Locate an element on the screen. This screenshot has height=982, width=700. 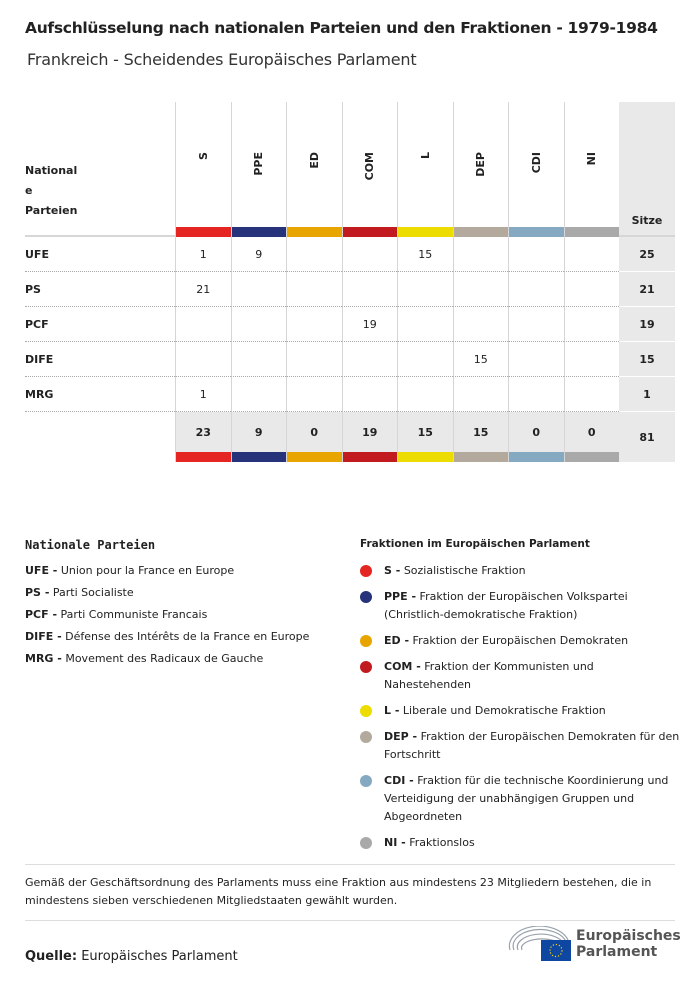
header-row: National e Parteien S PPE ED COM L DEP CDI NI Sitze is located at coordinates (350, 169).